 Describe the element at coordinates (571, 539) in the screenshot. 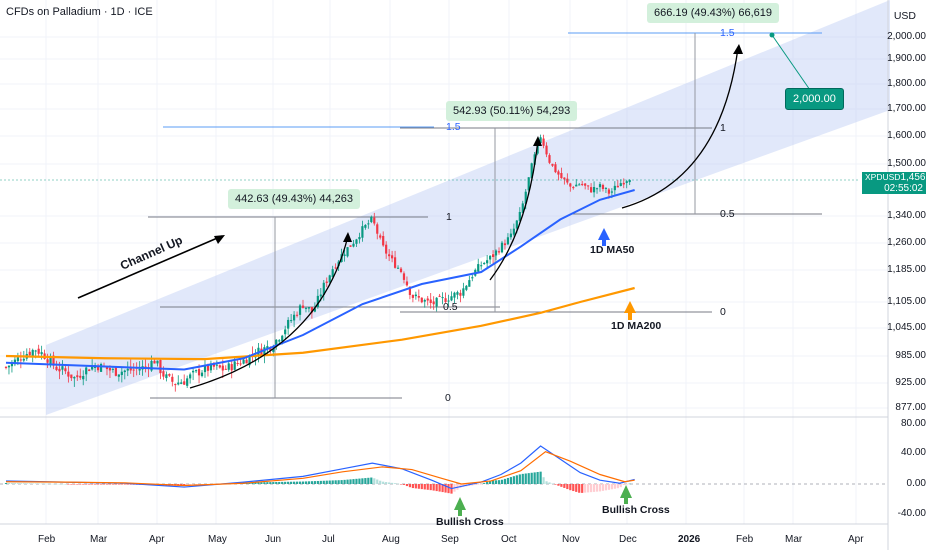

I see `time-tick-label: Nov` at that location.